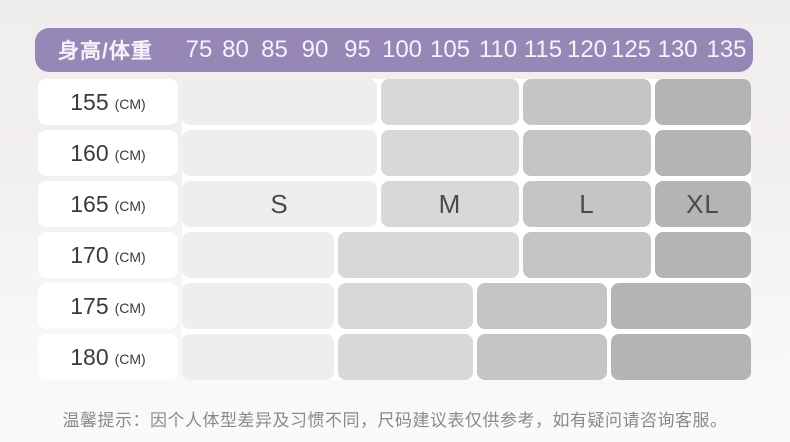  I want to click on height-label: 170 (CM), so click(108, 255).